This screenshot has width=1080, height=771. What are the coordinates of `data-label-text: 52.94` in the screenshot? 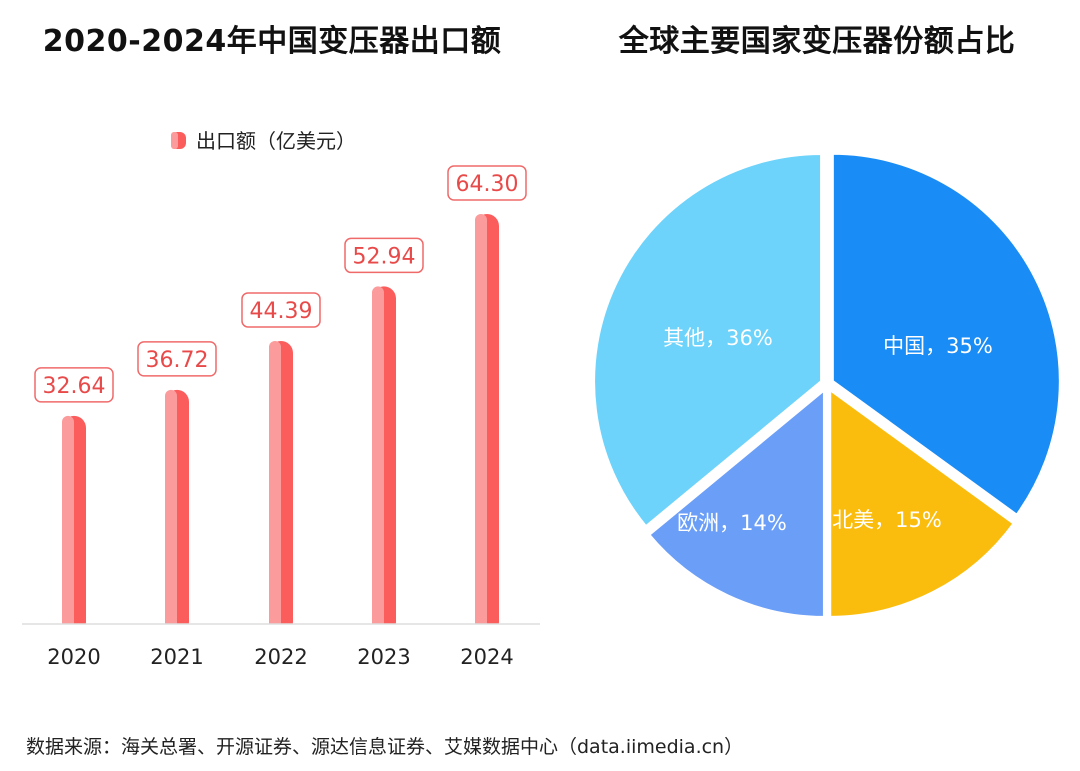 It's located at (384, 256).